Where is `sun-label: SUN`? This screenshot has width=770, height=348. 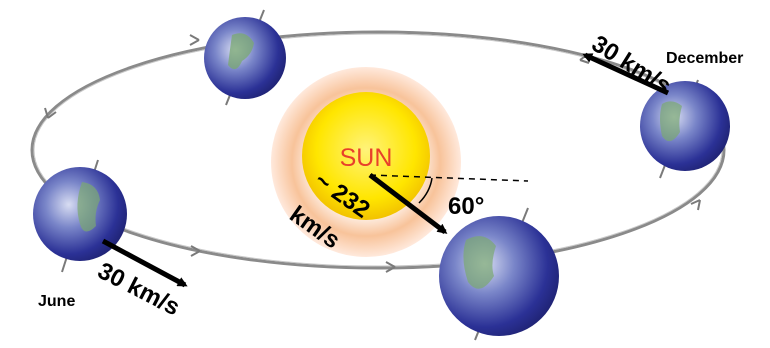 sun-label: SUN is located at coordinates (366, 158).